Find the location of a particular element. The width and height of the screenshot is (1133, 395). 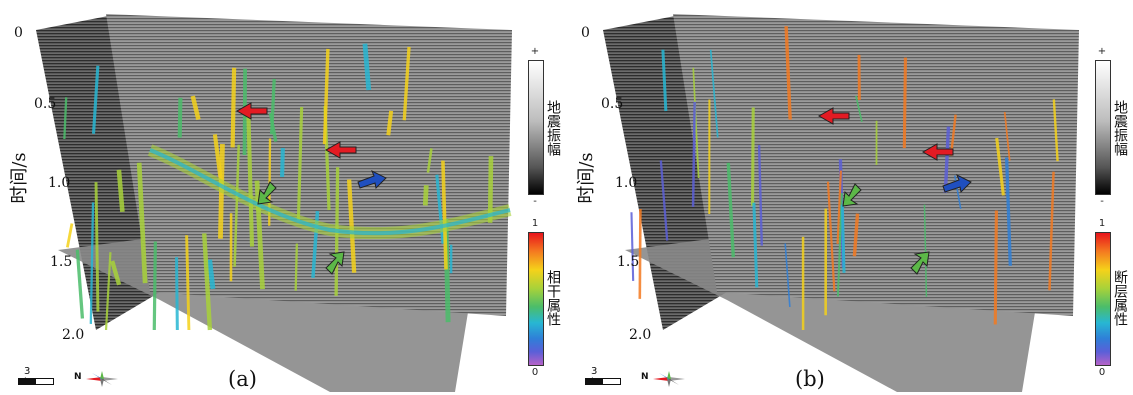

attribute-colorbar-label: 断层属性 is located at coordinates (1120, 298).